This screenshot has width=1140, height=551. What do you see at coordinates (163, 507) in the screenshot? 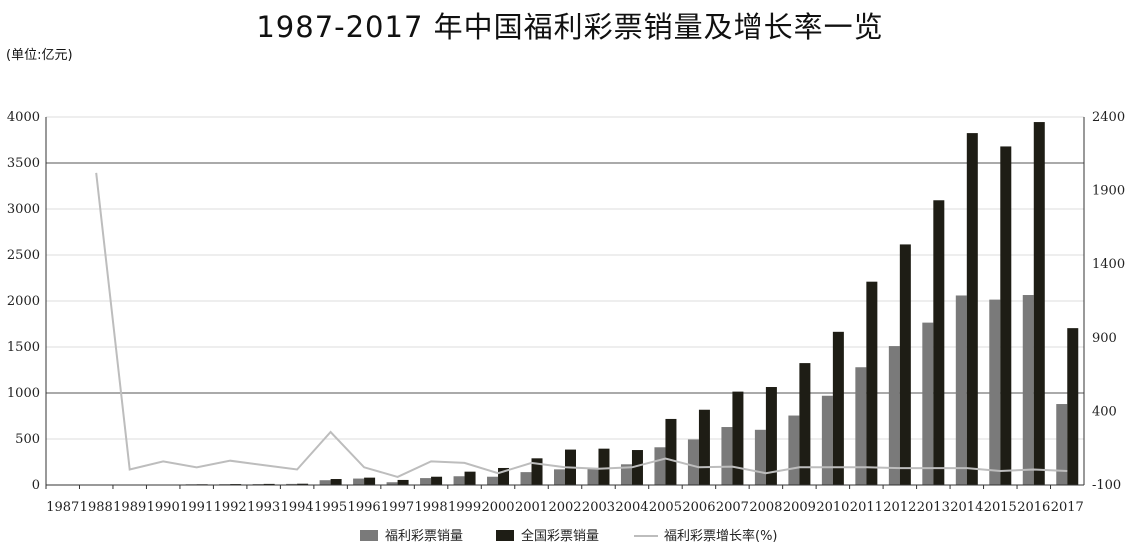
I see `x-tick-label: 1990` at bounding box center [163, 507].